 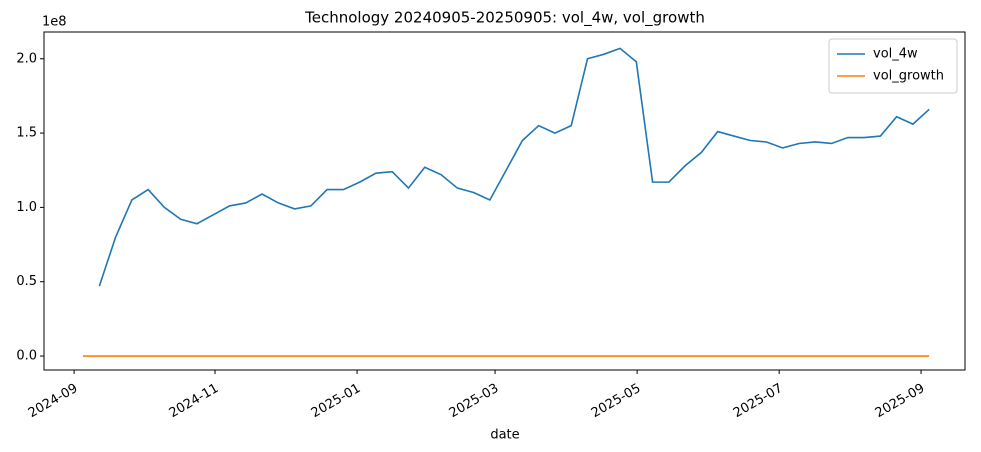 What do you see at coordinates (908, 76) in the screenshot?
I see `legend-label: vol_growth` at bounding box center [908, 76].